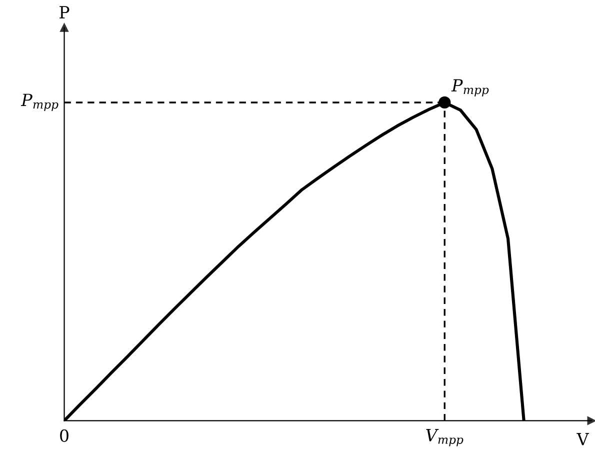 This screenshot has height=457, width=595. I want to click on x-tick-label: V$_{mpp}$, so click(445, 437).